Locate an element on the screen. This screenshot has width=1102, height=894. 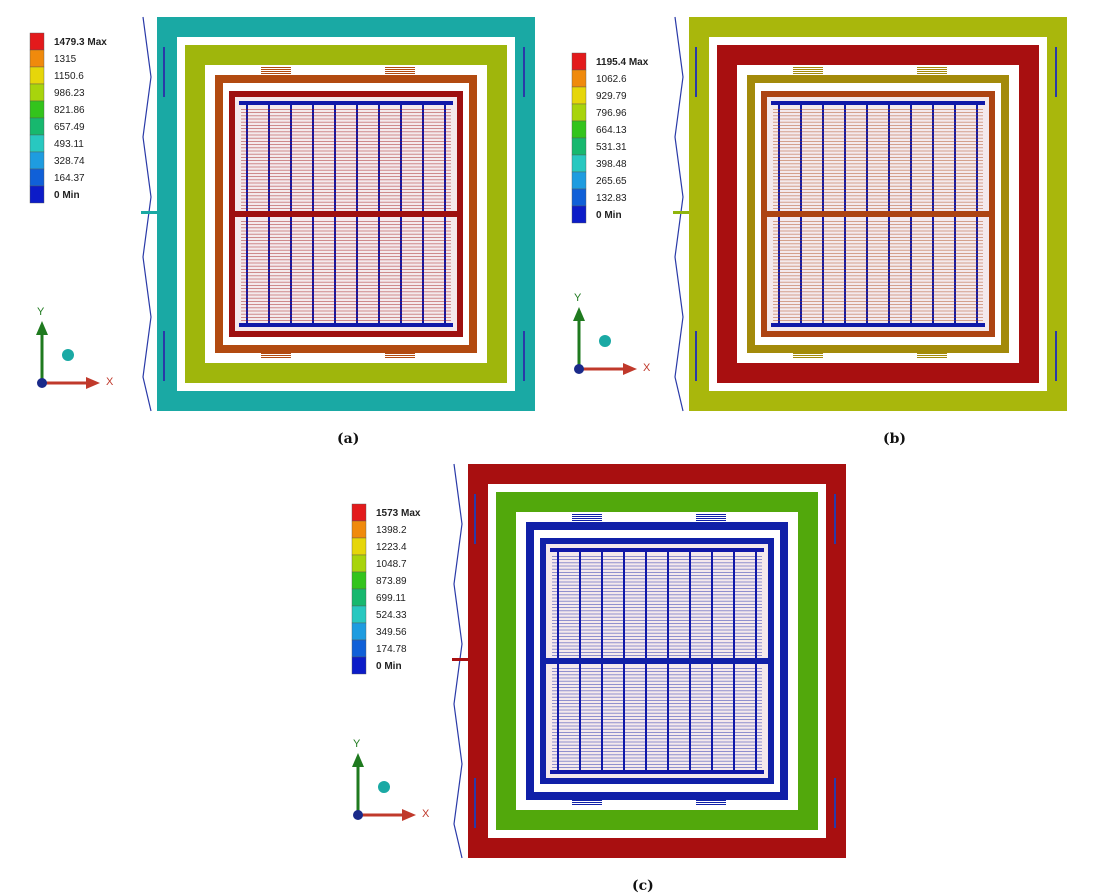
legend-a-value-8: 164.37 is located at coordinates (69, 178).